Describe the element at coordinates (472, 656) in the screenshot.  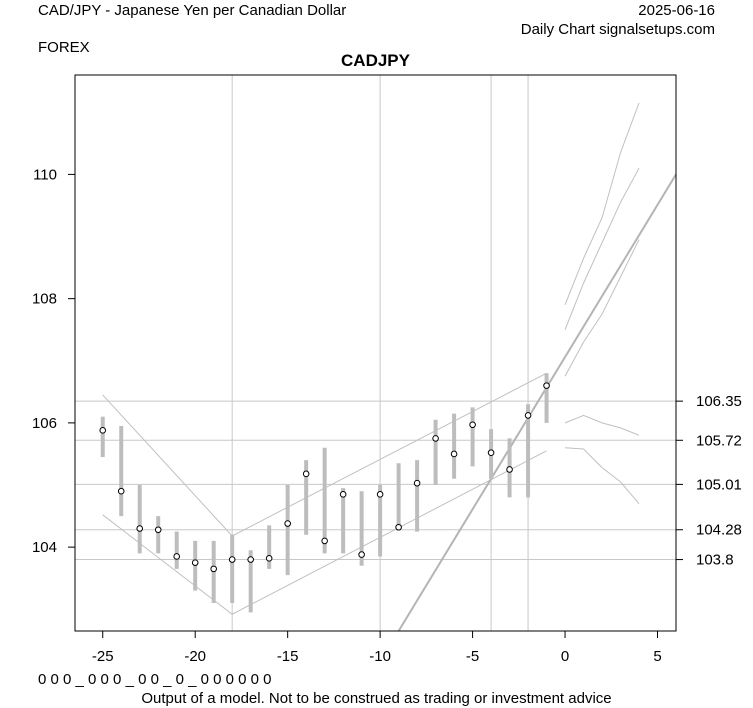
I see `x-tick-label: -5` at that location.